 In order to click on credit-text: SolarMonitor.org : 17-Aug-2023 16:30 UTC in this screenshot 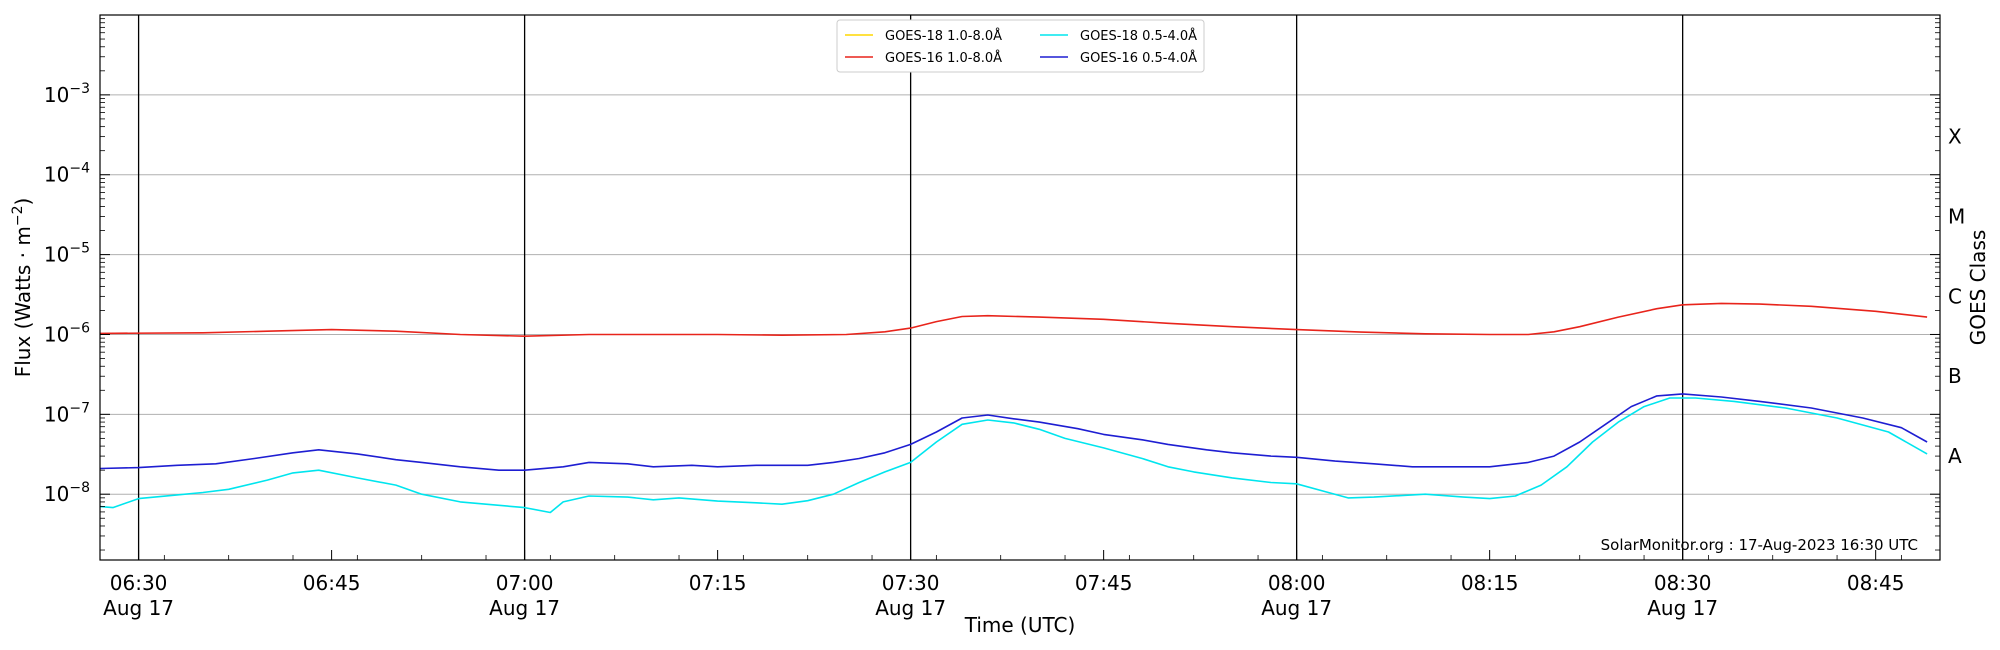, I will do `click(1759, 545)`.